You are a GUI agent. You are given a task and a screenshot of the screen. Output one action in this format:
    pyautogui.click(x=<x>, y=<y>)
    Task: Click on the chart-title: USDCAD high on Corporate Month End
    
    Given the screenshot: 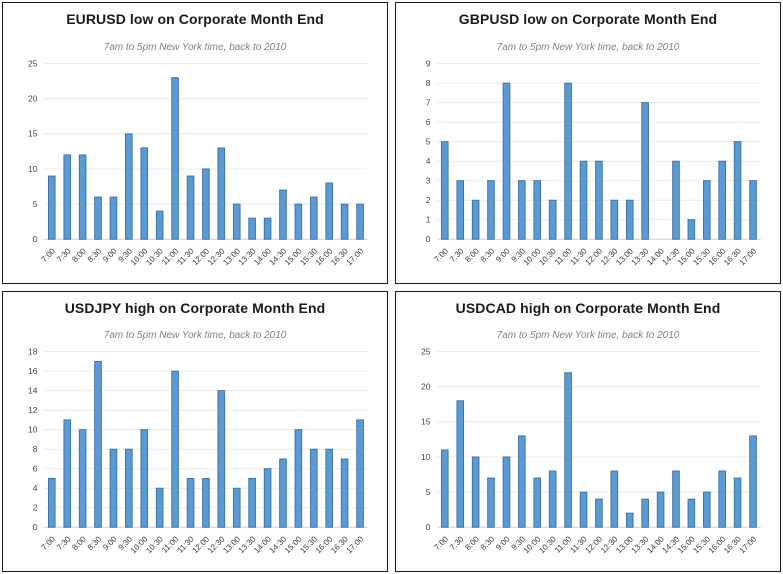 What is the action you would take?
    pyautogui.click(x=588, y=307)
    